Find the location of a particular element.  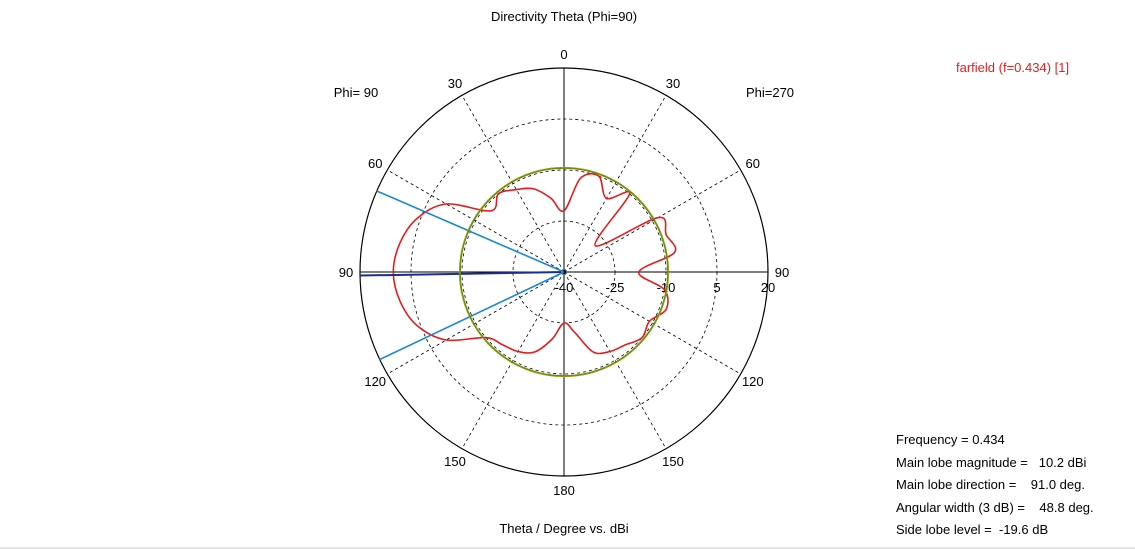

radial-tick-label: -40 is located at coordinates (564, 287).